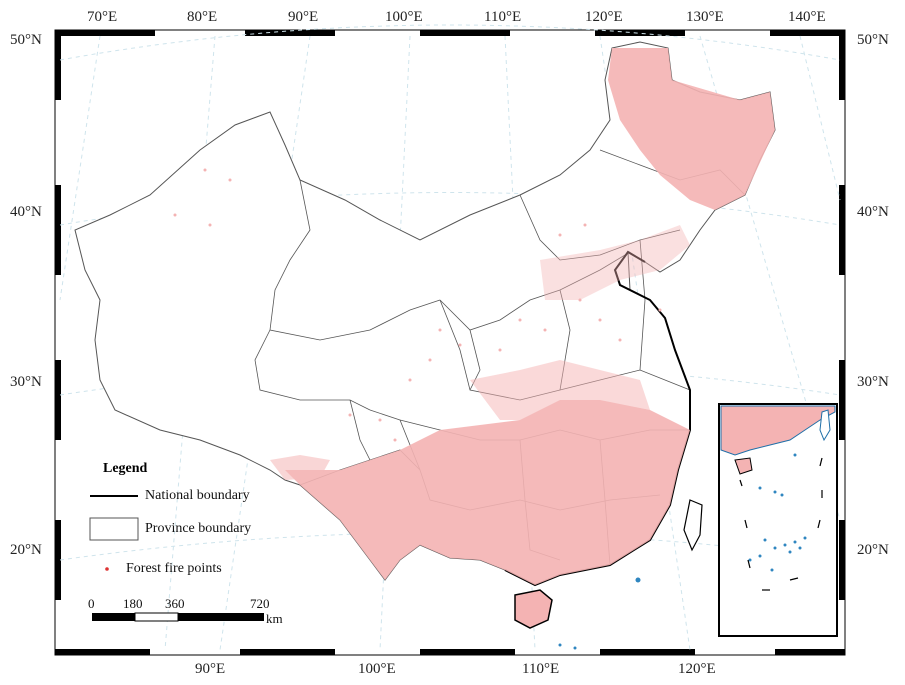 The height and width of the screenshot is (685, 905). I want to click on top-tick-140E: 140°E, so click(807, 17).